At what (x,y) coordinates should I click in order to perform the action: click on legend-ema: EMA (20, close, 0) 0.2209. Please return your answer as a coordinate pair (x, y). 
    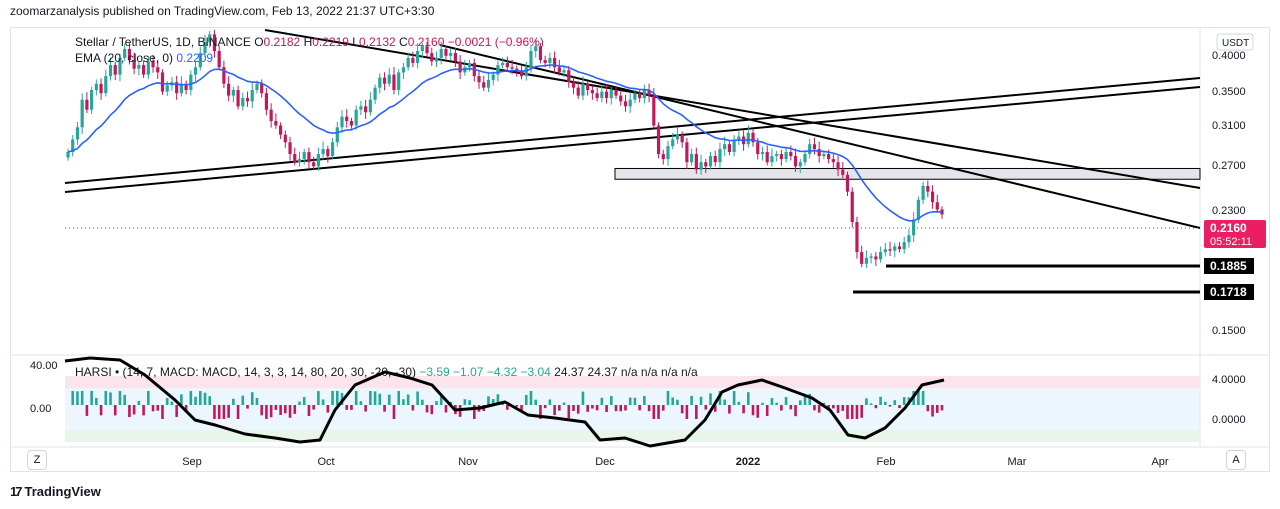
    Looking at the image, I should click on (144, 58).